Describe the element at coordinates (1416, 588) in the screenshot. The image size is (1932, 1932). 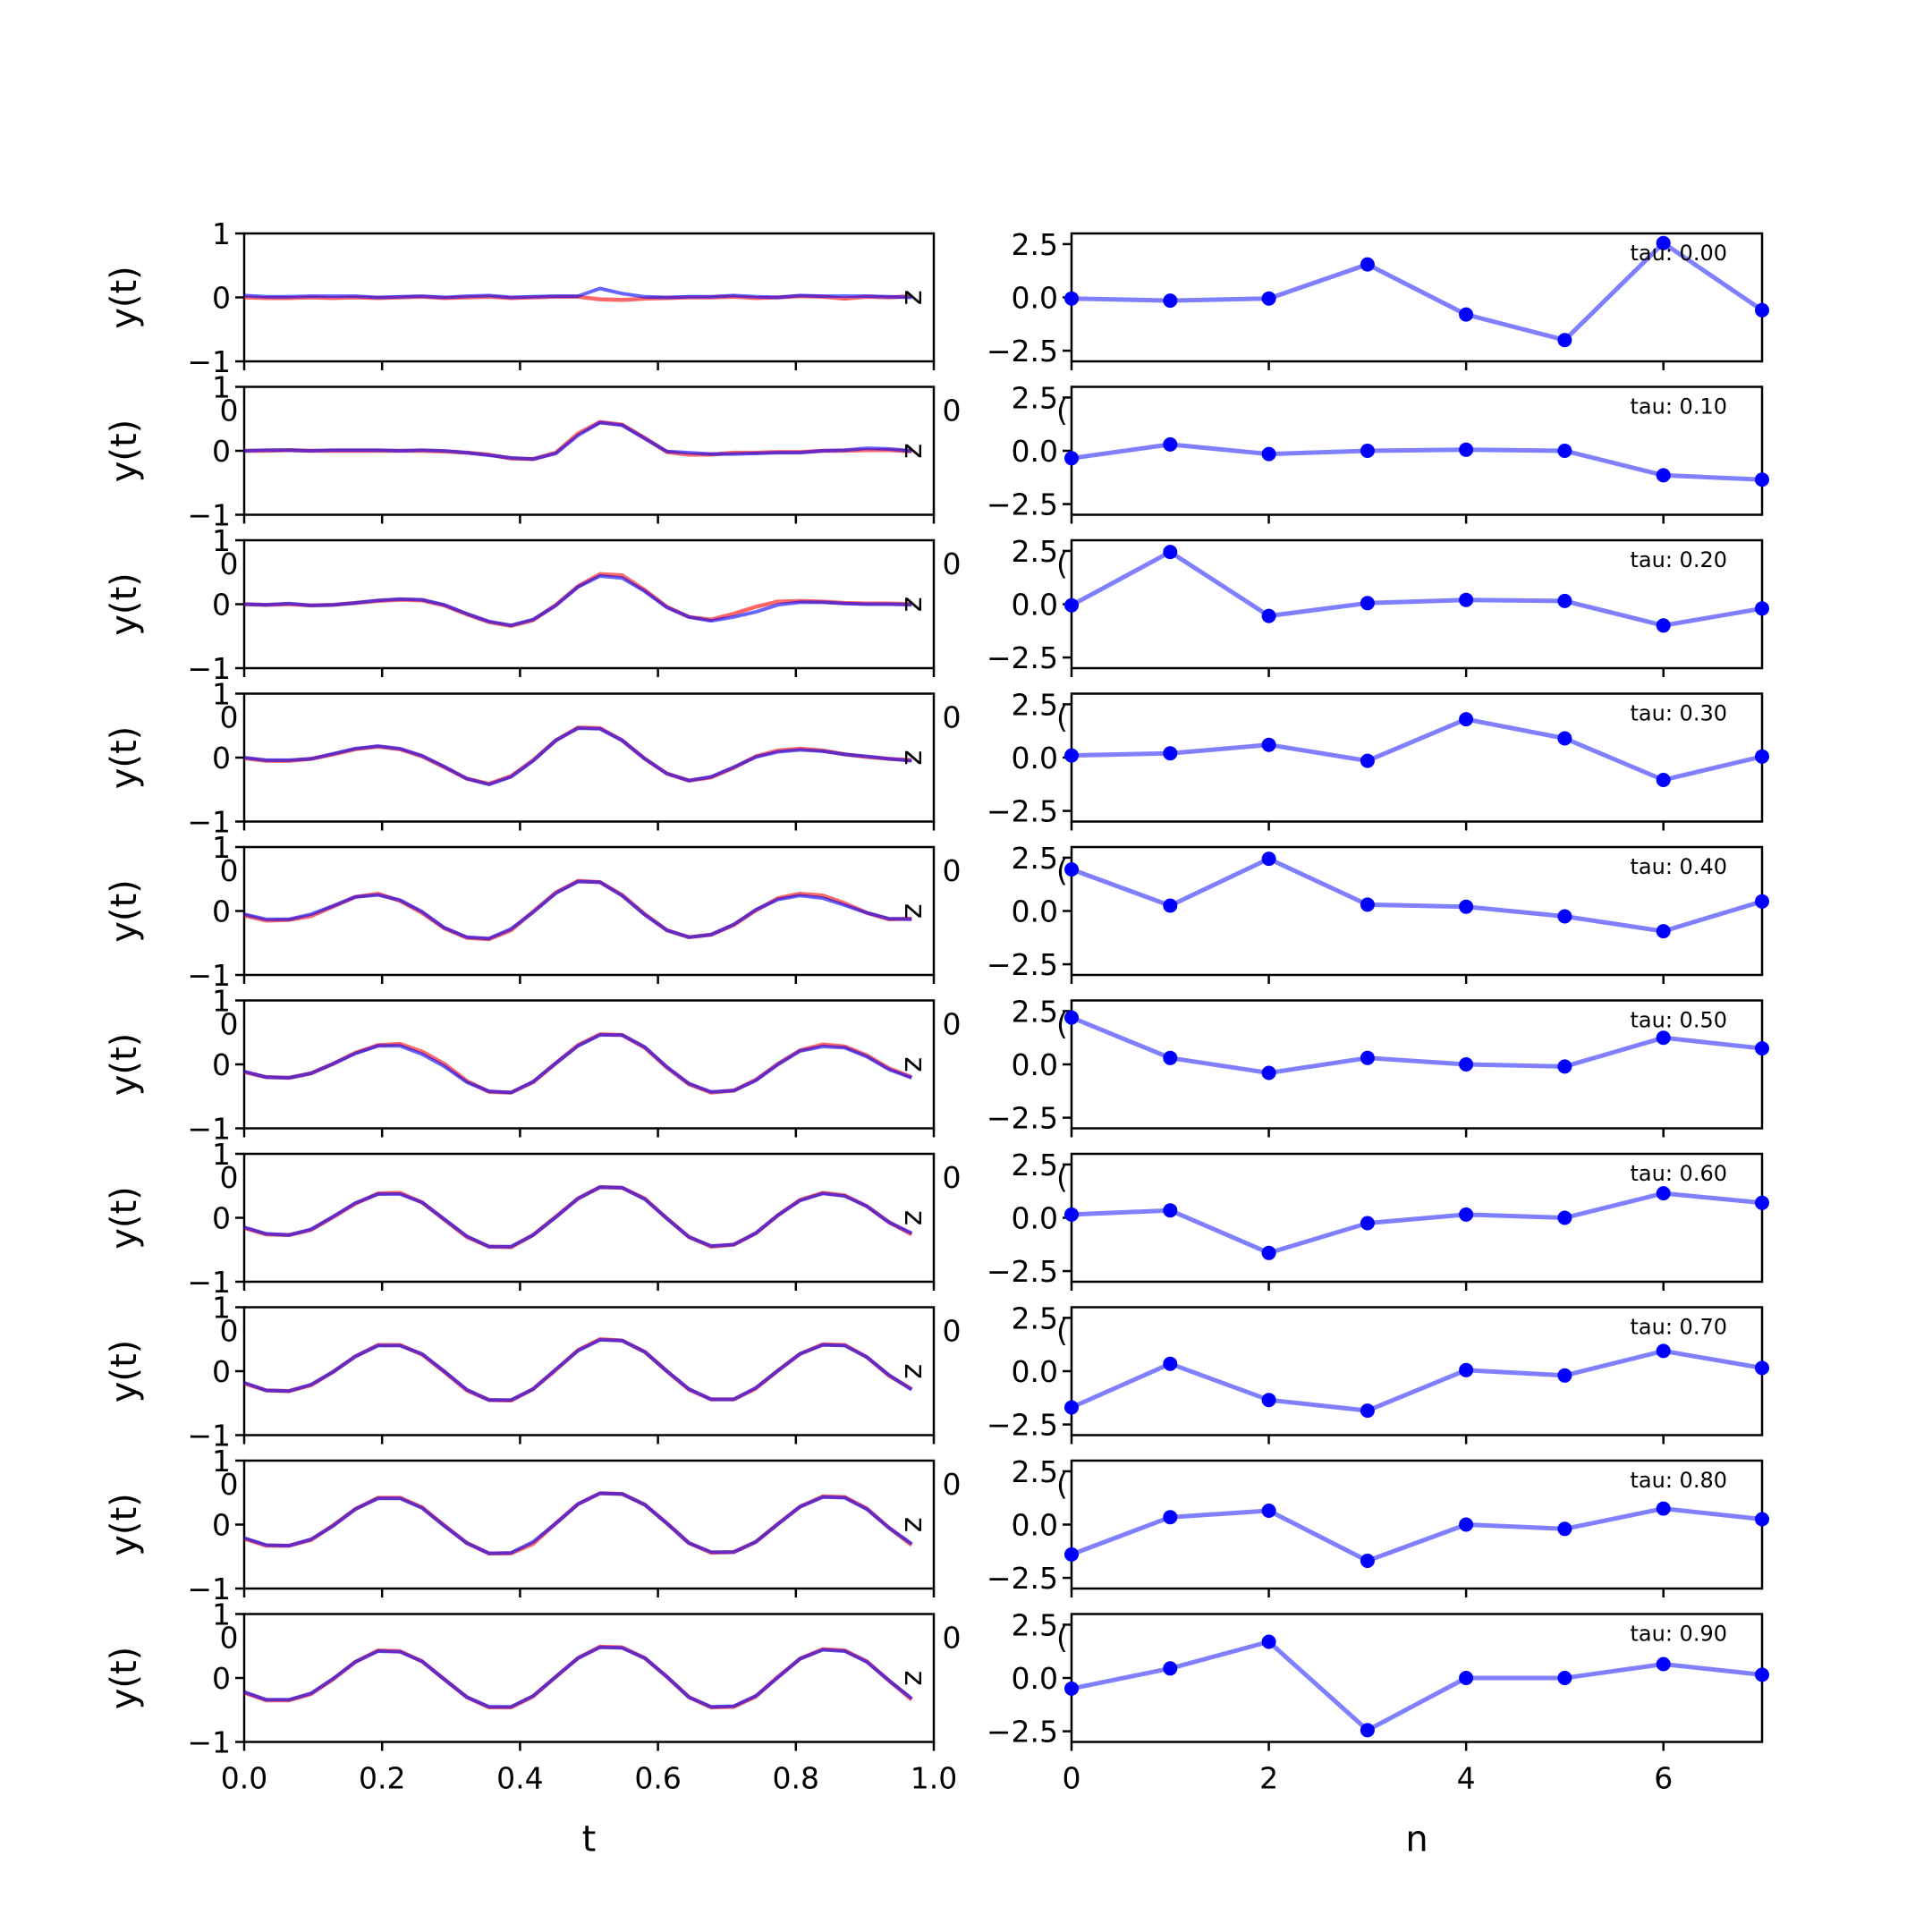
I see `n-series-line` at that location.